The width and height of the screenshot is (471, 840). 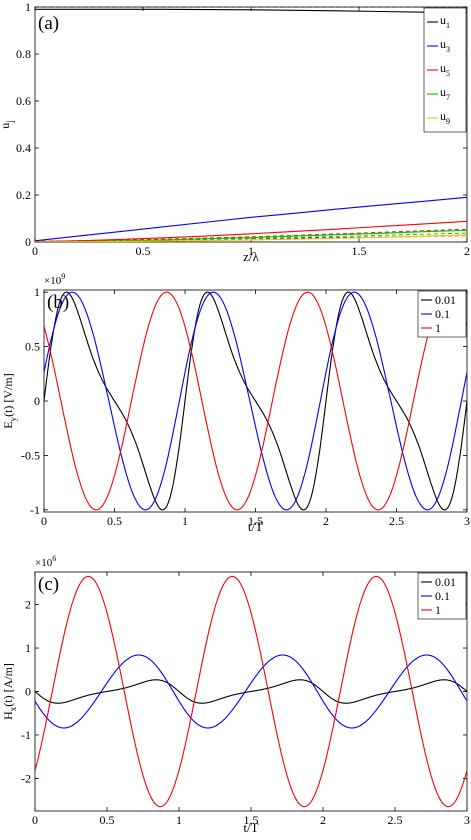 What do you see at coordinates (448, 121) in the screenshot?
I see `legend-label-sub: 9` at bounding box center [448, 121].